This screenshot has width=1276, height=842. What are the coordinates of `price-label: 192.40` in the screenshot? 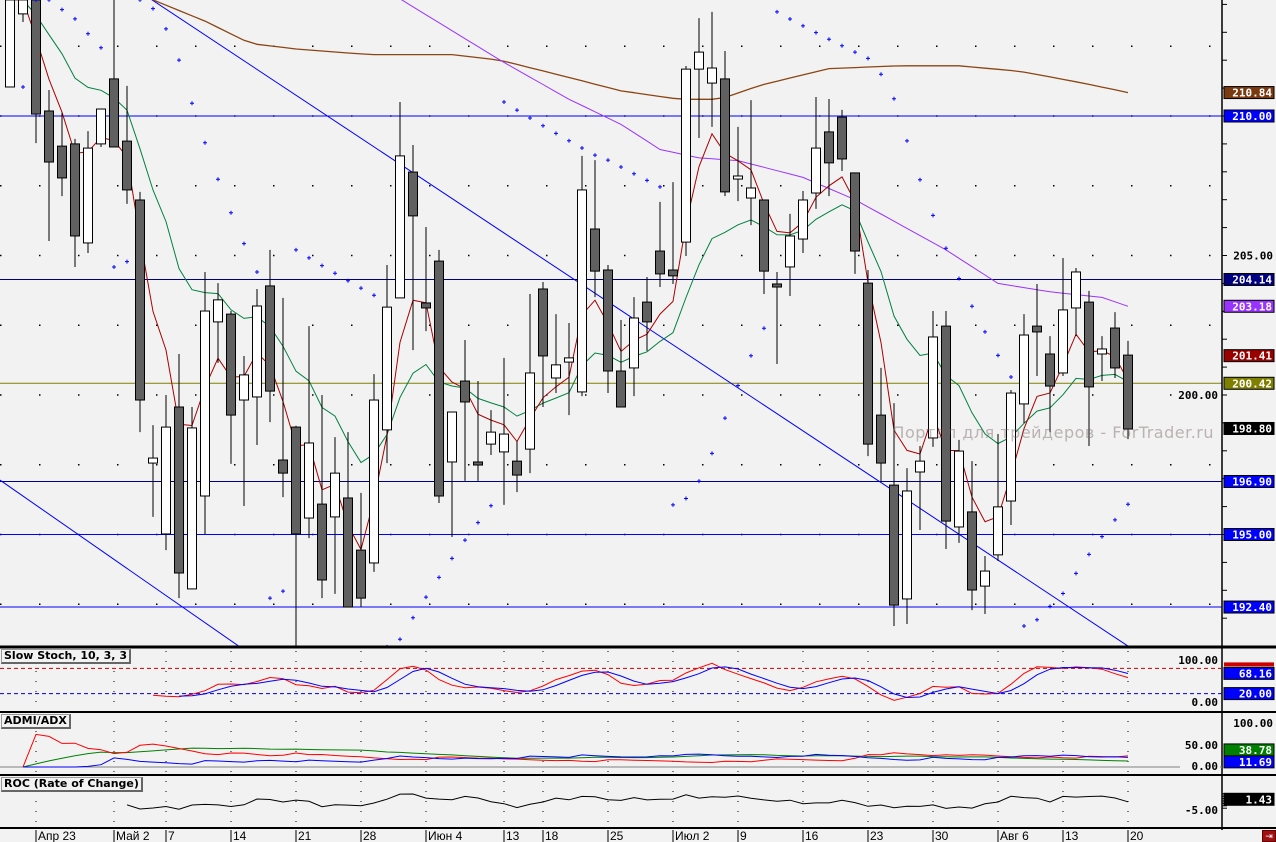 It's located at (1252, 607).